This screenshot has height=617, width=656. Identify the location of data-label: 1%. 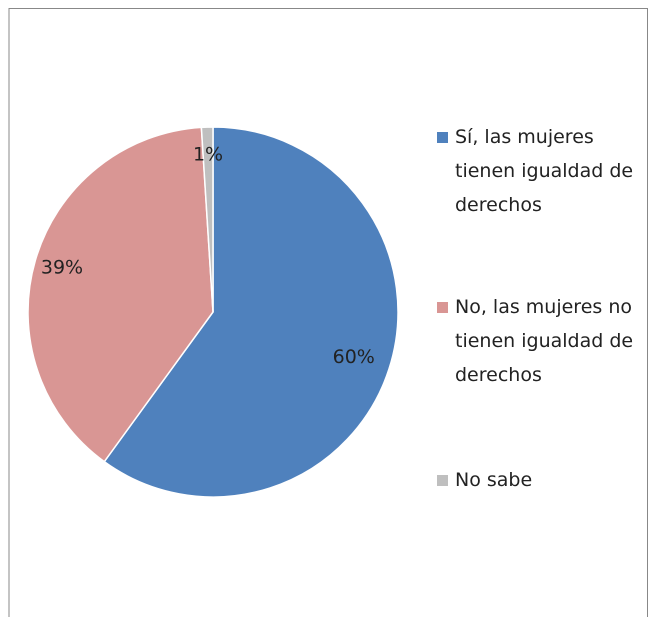
(208, 154).